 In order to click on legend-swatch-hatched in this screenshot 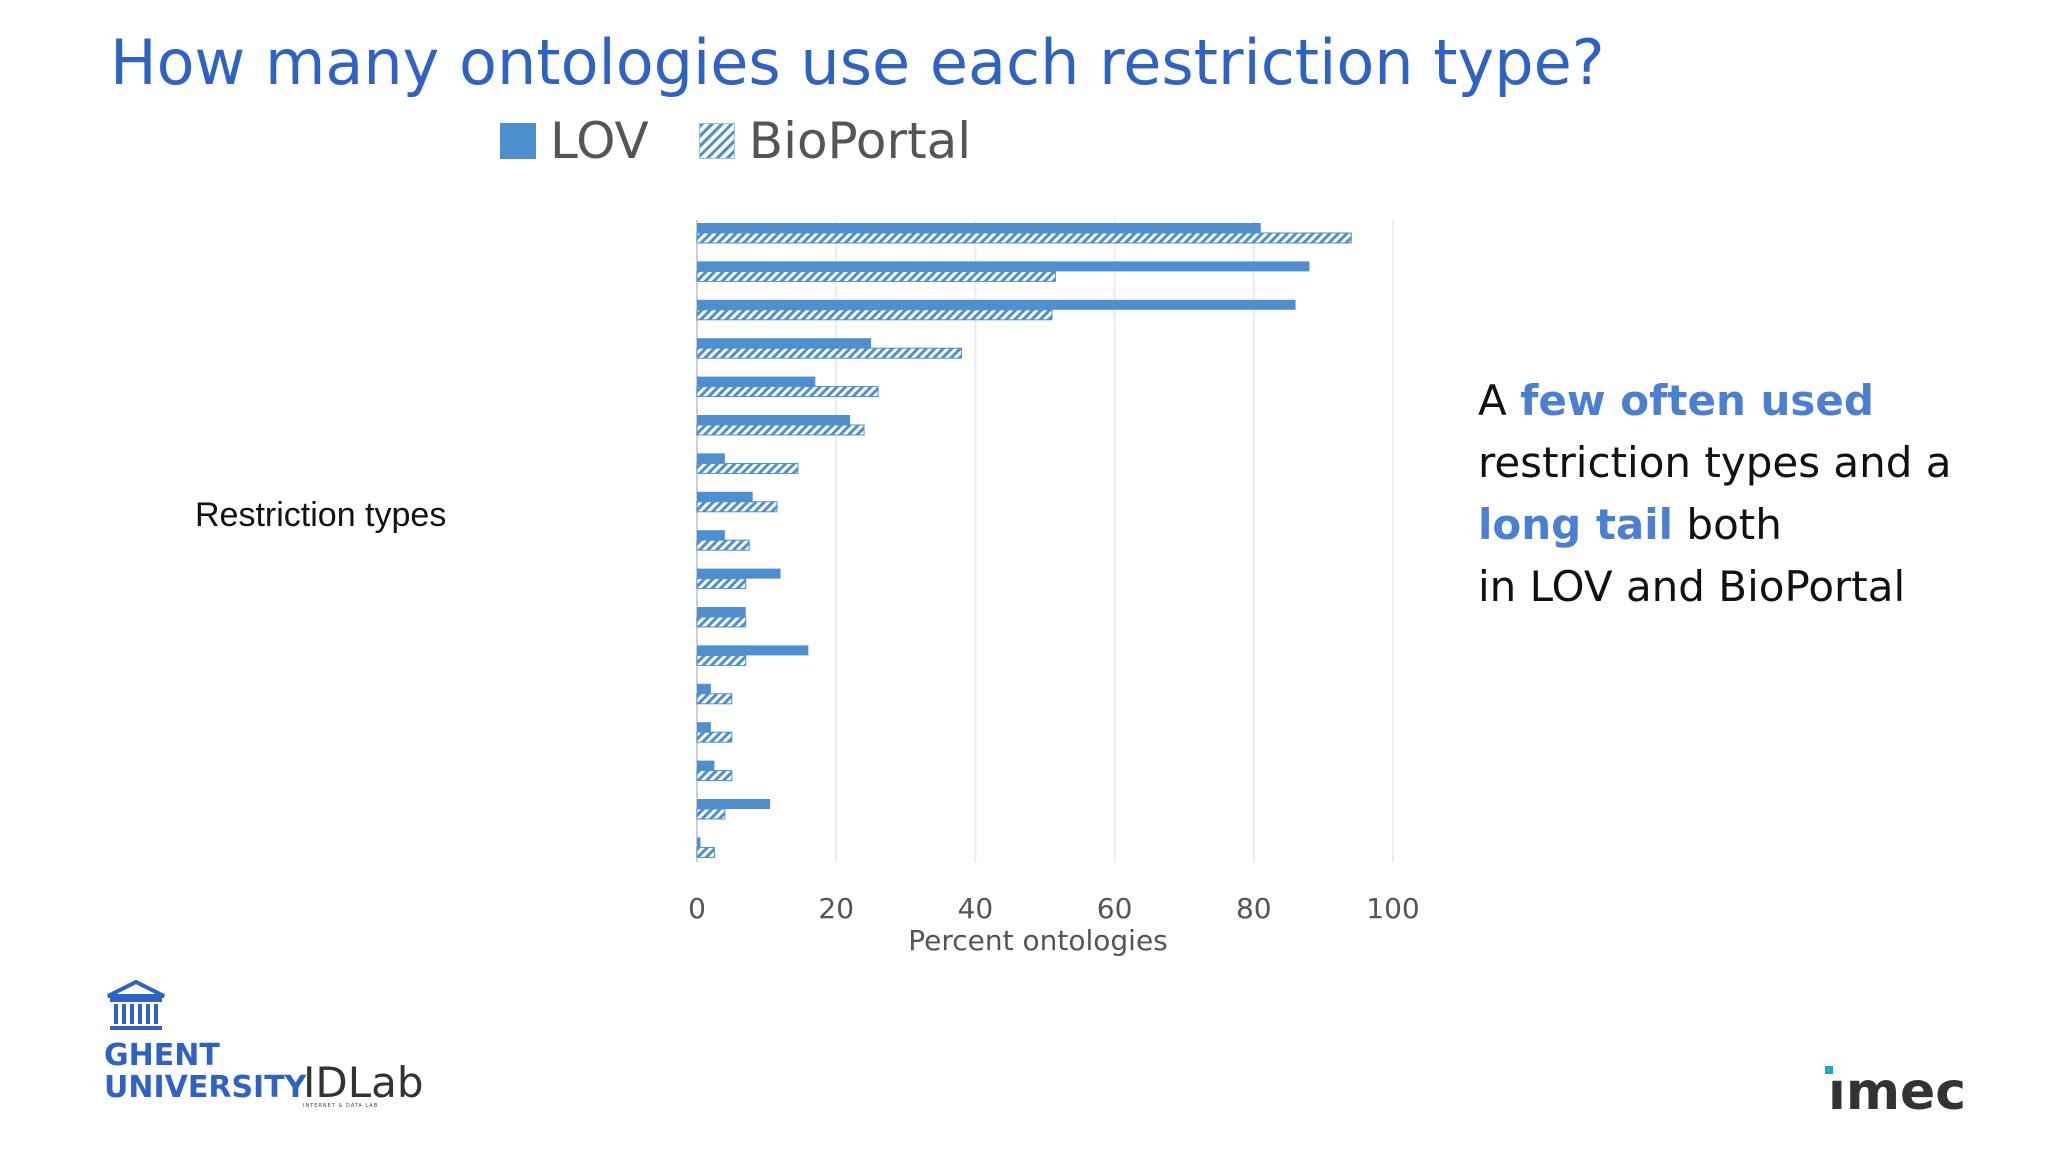, I will do `click(716, 141)`.